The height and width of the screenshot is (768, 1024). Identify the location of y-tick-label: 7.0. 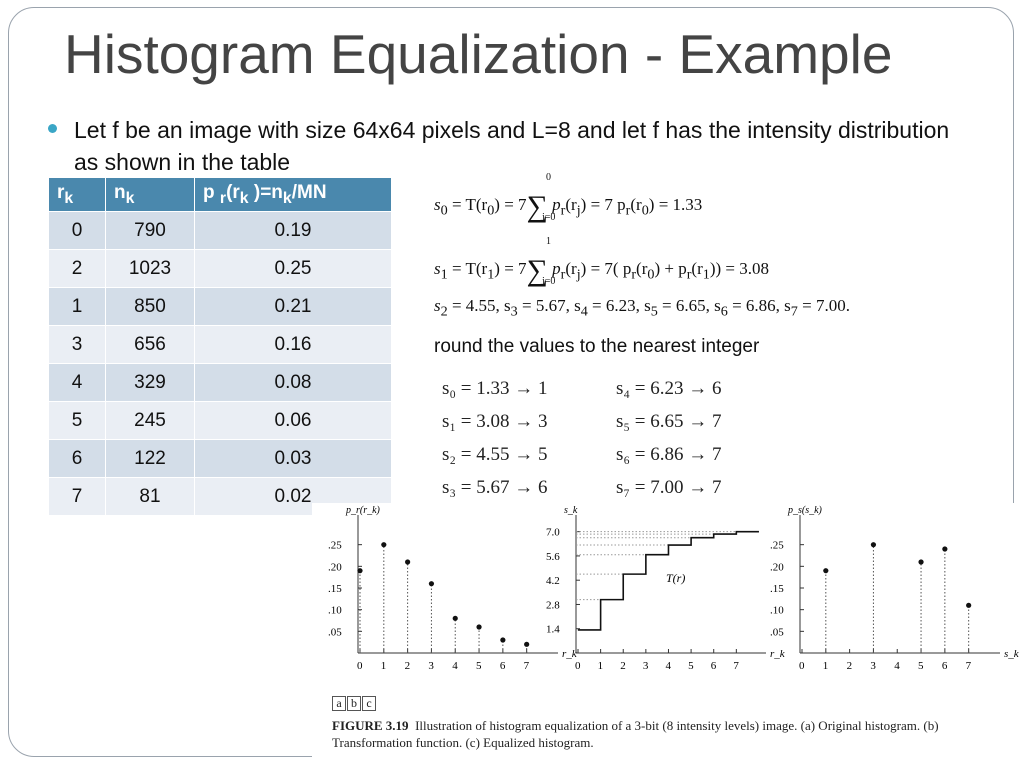
(553, 533).